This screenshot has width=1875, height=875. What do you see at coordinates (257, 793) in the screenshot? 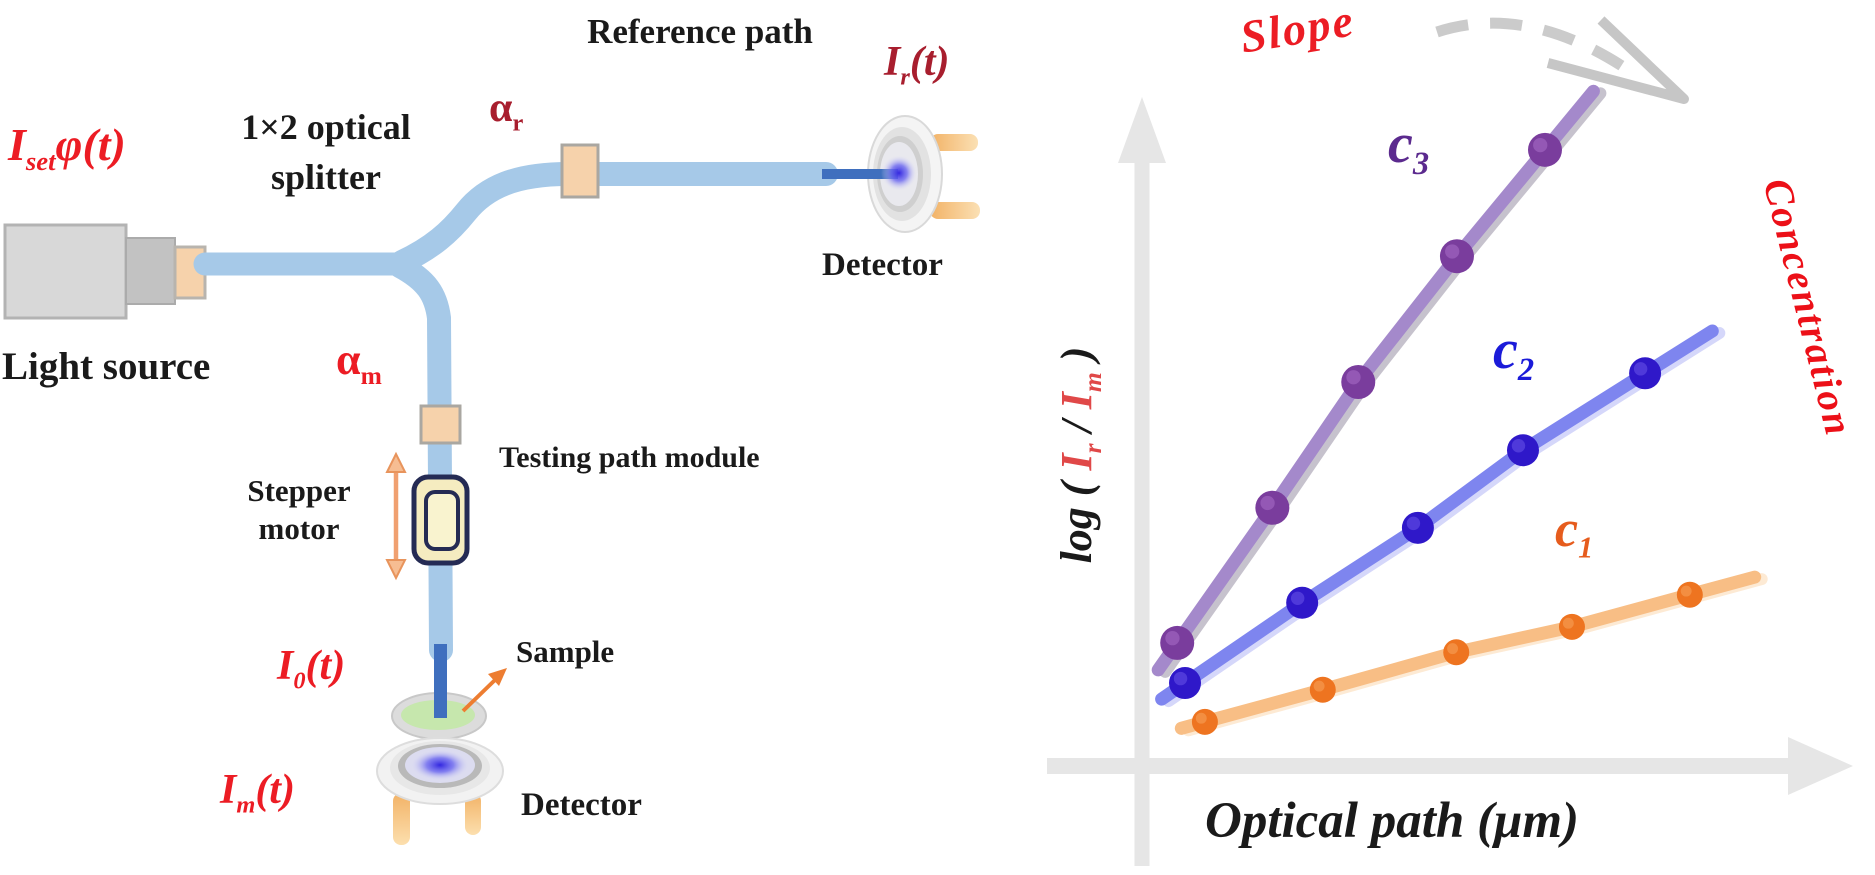
I see `im-label: Im(t)` at bounding box center [257, 793].